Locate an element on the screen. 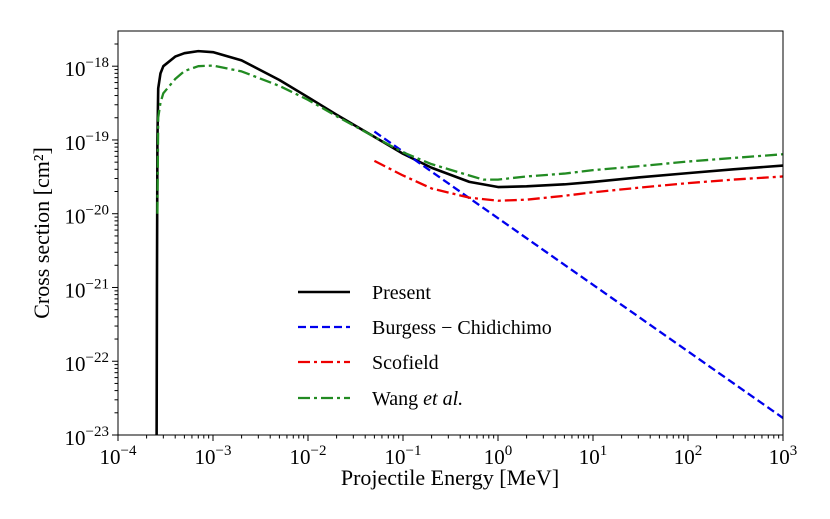  x-tick-label: 10² is located at coordinates (688, 456).